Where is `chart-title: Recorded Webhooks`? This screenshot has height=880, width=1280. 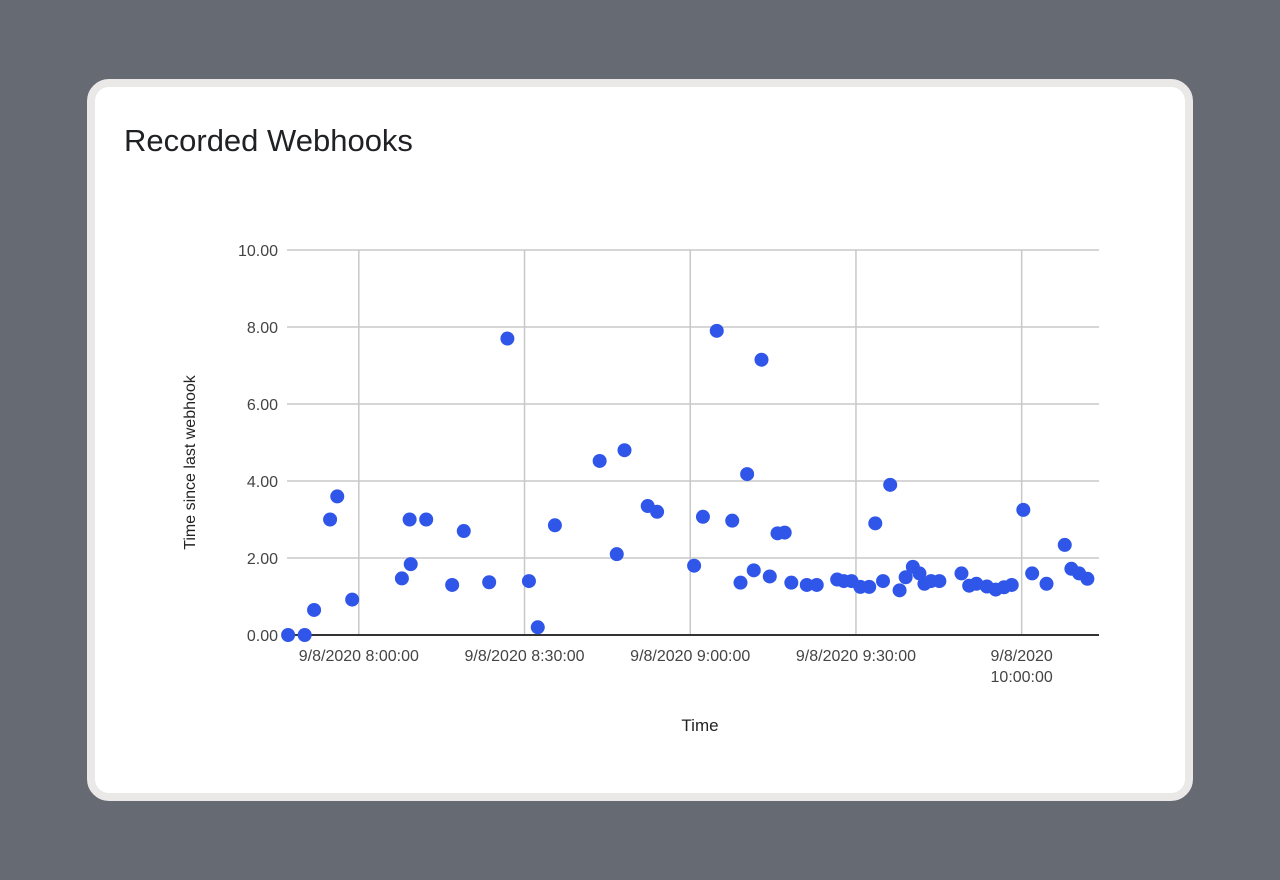 chart-title: Recorded Webhooks is located at coordinates (268, 140).